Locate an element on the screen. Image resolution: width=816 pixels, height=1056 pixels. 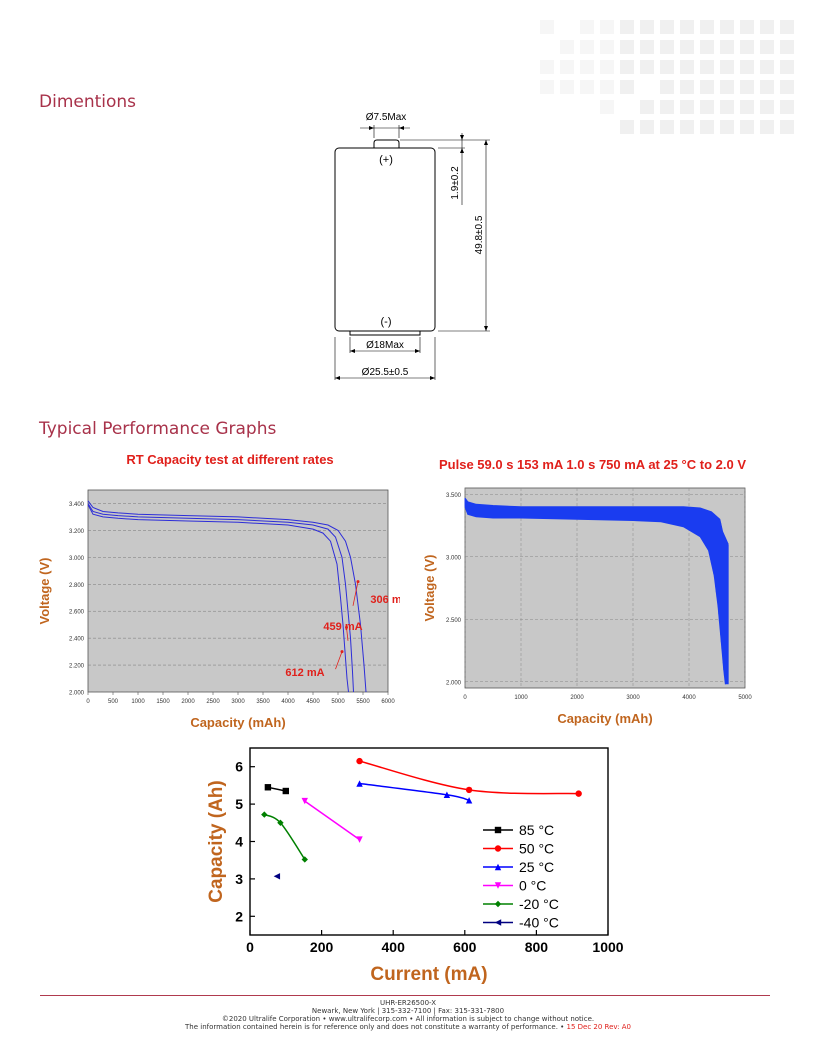
legend-marker-50CC is located at coordinates (498, 848).